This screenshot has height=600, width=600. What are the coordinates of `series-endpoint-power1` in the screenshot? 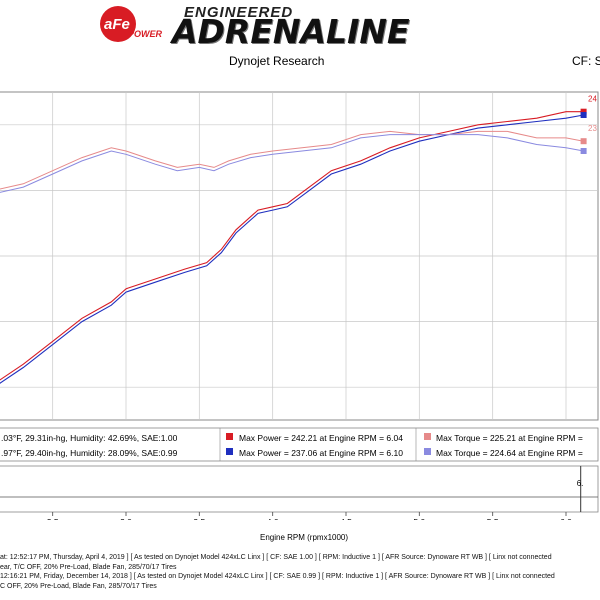 It's located at (583, 111).